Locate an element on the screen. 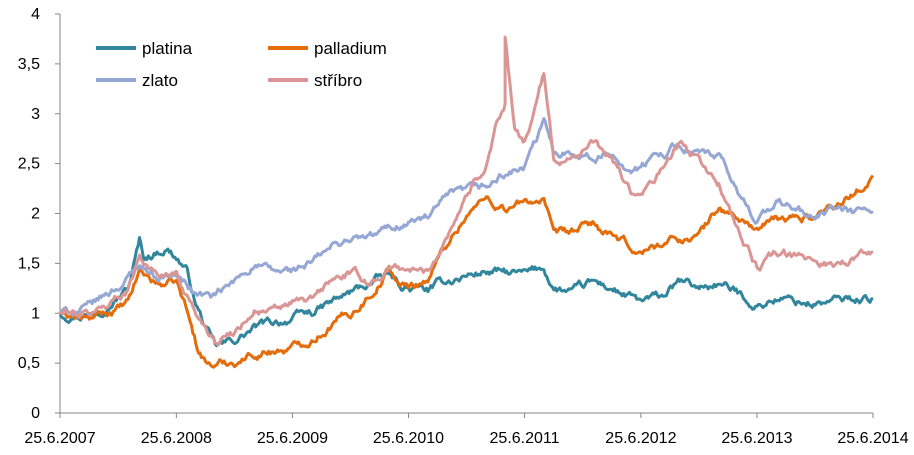 This screenshot has height=455, width=914. x-tick-label: 25.6.2010 is located at coordinates (408, 438).